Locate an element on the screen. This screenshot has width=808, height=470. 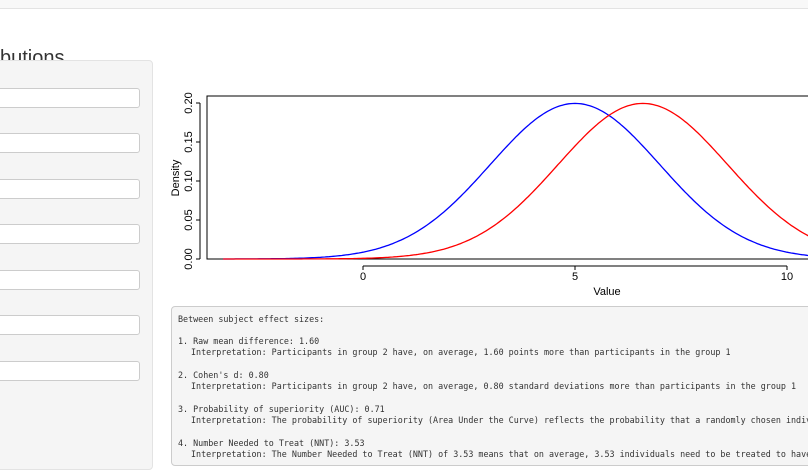
y-tick-label: 0.05 is located at coordinates (189, 219).